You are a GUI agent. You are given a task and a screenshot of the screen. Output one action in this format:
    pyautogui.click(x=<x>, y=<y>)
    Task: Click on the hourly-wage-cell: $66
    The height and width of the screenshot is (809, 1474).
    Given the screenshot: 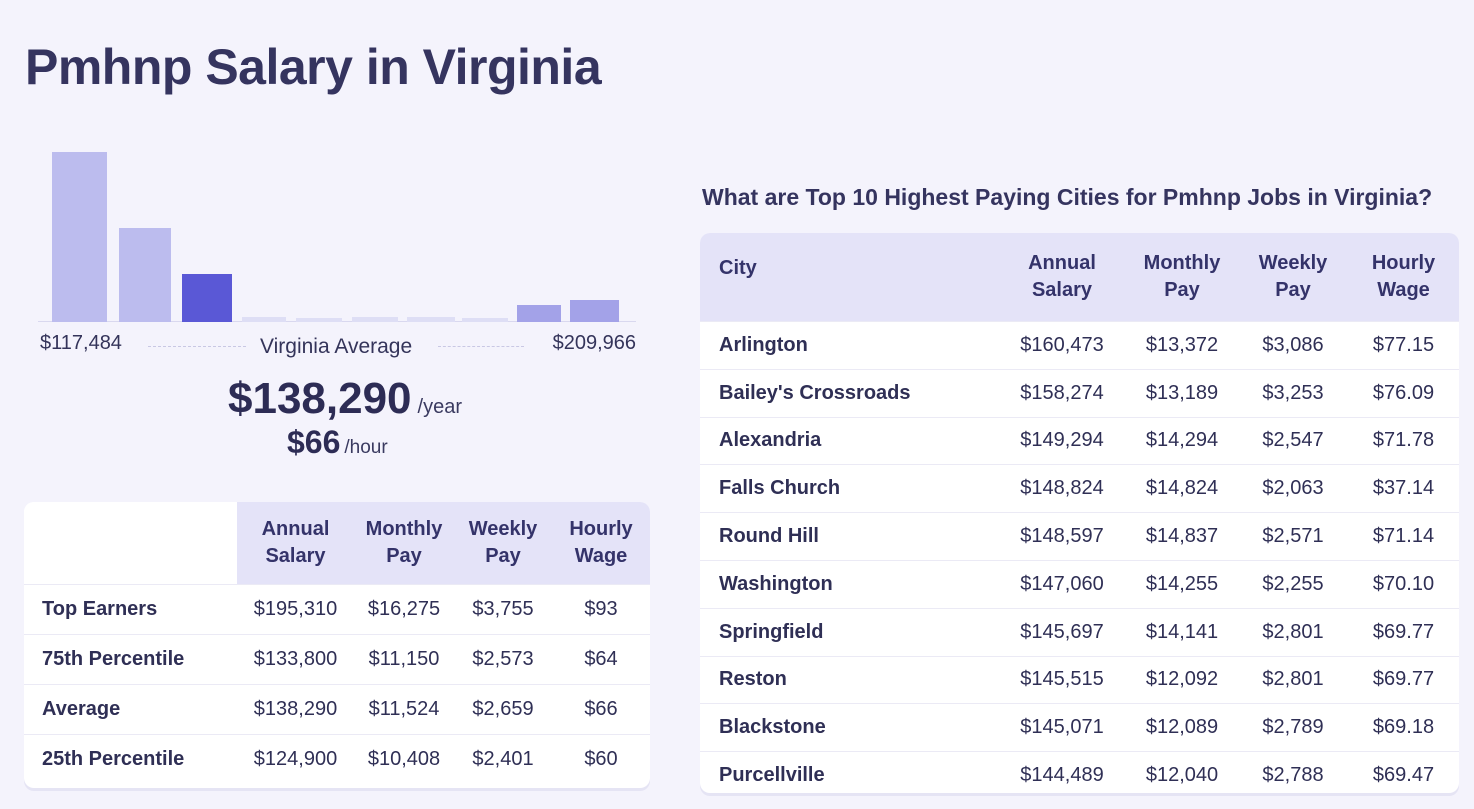 What is the action you would take?
    pyautogui.click(x=601, y=709)
    